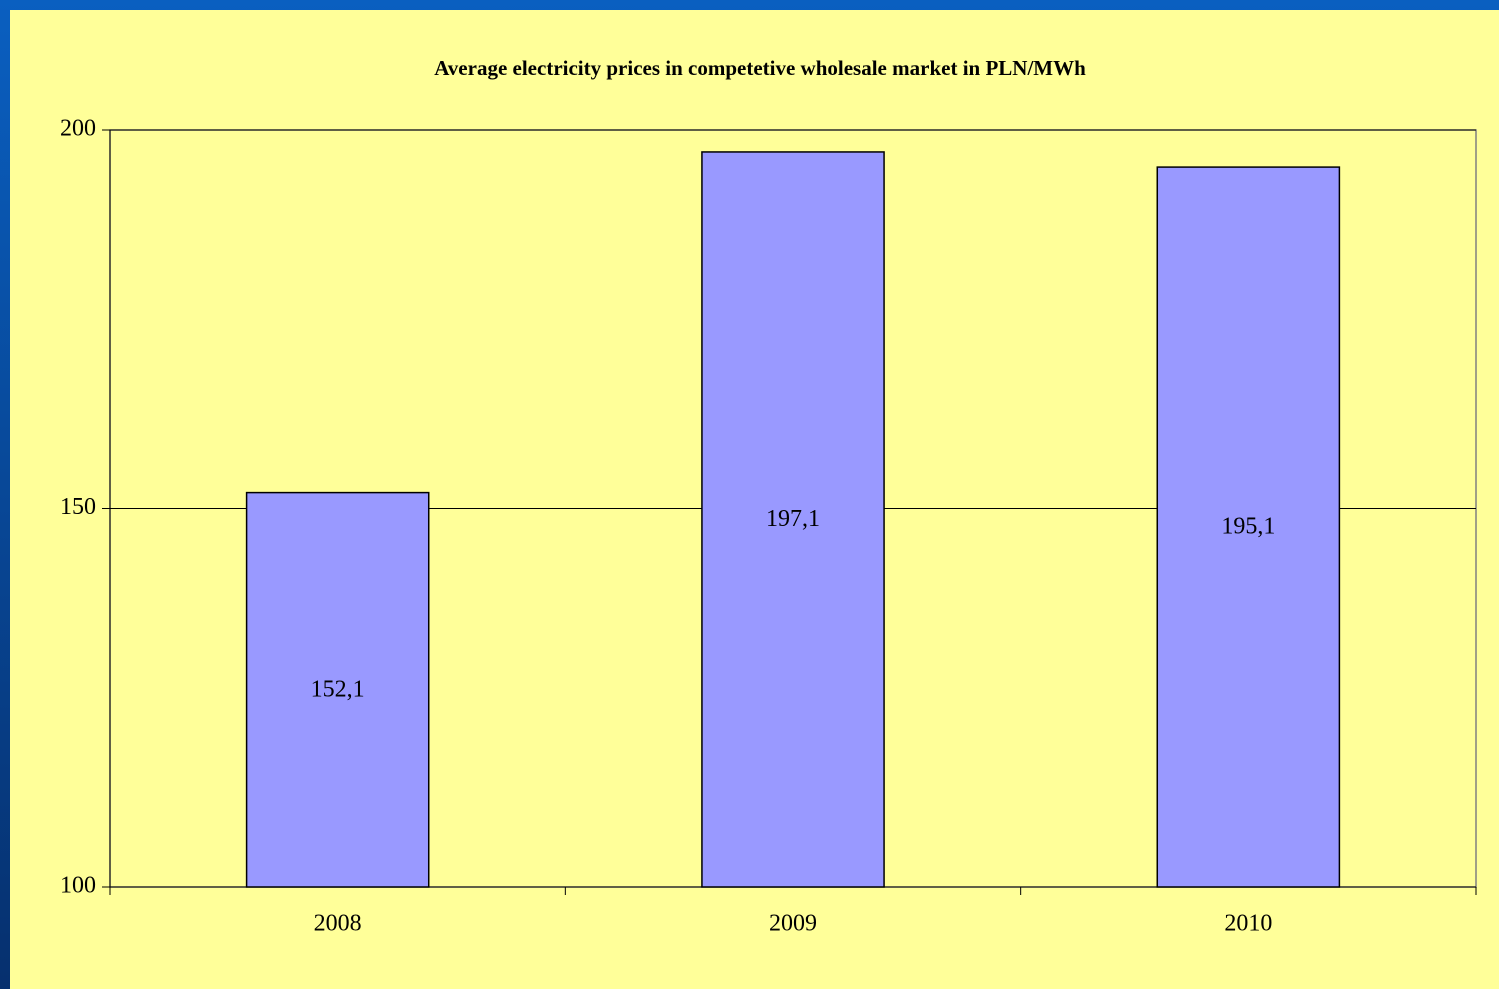 This screenshot has width=1499, height=989. What do you see at coordinates (78, 129) in the screenshot?
I see `y-tick-label: 200` at bounding box center [78, 129].